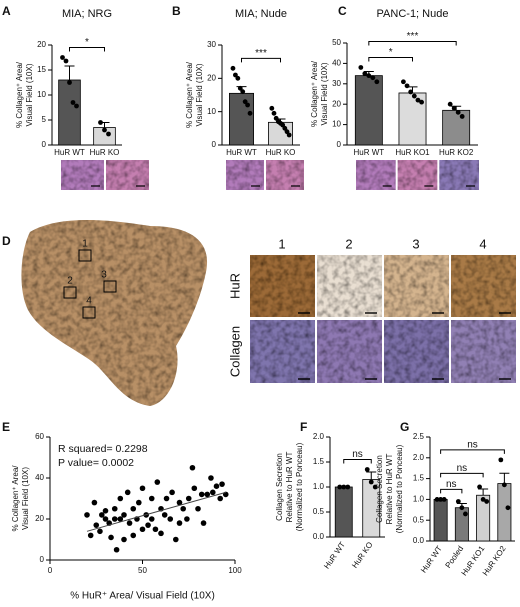 The image size is (520, 607). What do you see at coordinates (336, 124) in the screenshot?
I see `y-tick-label: 10` at bounding box center [336, 124].